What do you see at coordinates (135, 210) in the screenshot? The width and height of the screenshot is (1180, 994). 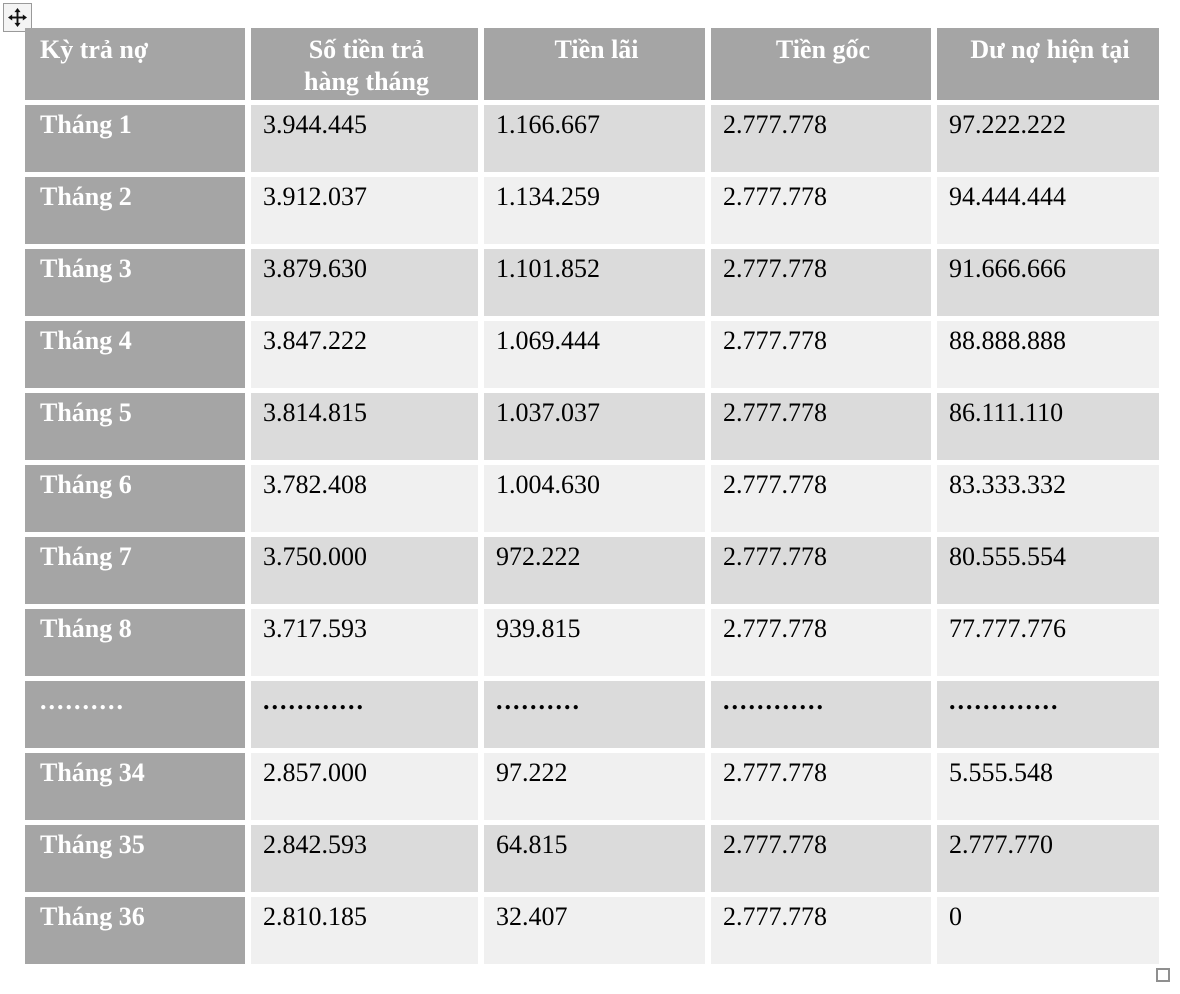 I see `cell-period: Tháng 2` at bounding box center [135, 210].